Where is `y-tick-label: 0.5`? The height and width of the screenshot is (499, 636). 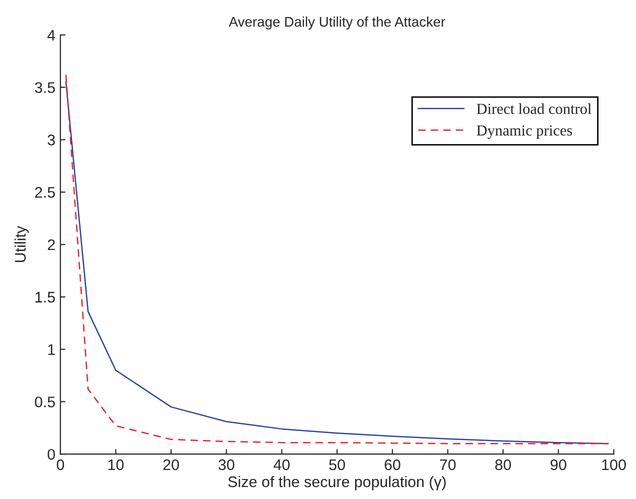 y-tick-label: 0.5 is located at coordinates (44, 402).